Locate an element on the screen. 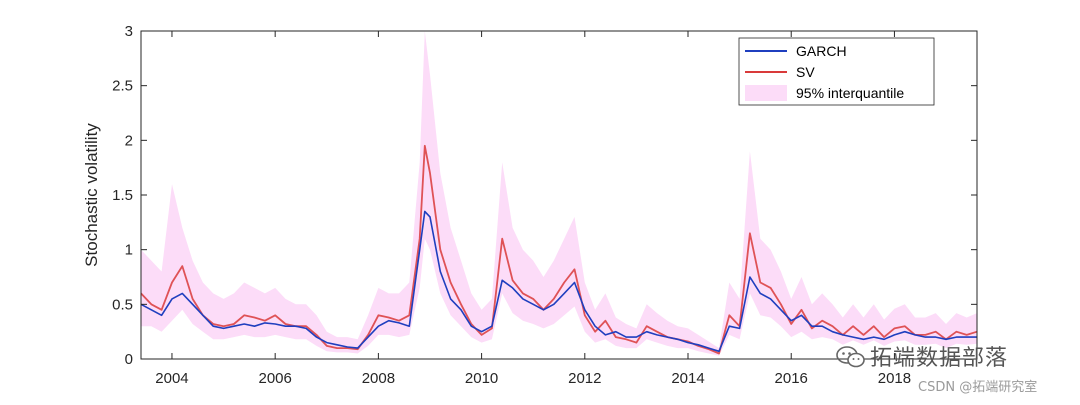 The width and height of the screenshot is (1080, 405). legend-label-sv: SV is located at coordinates (805, 72).